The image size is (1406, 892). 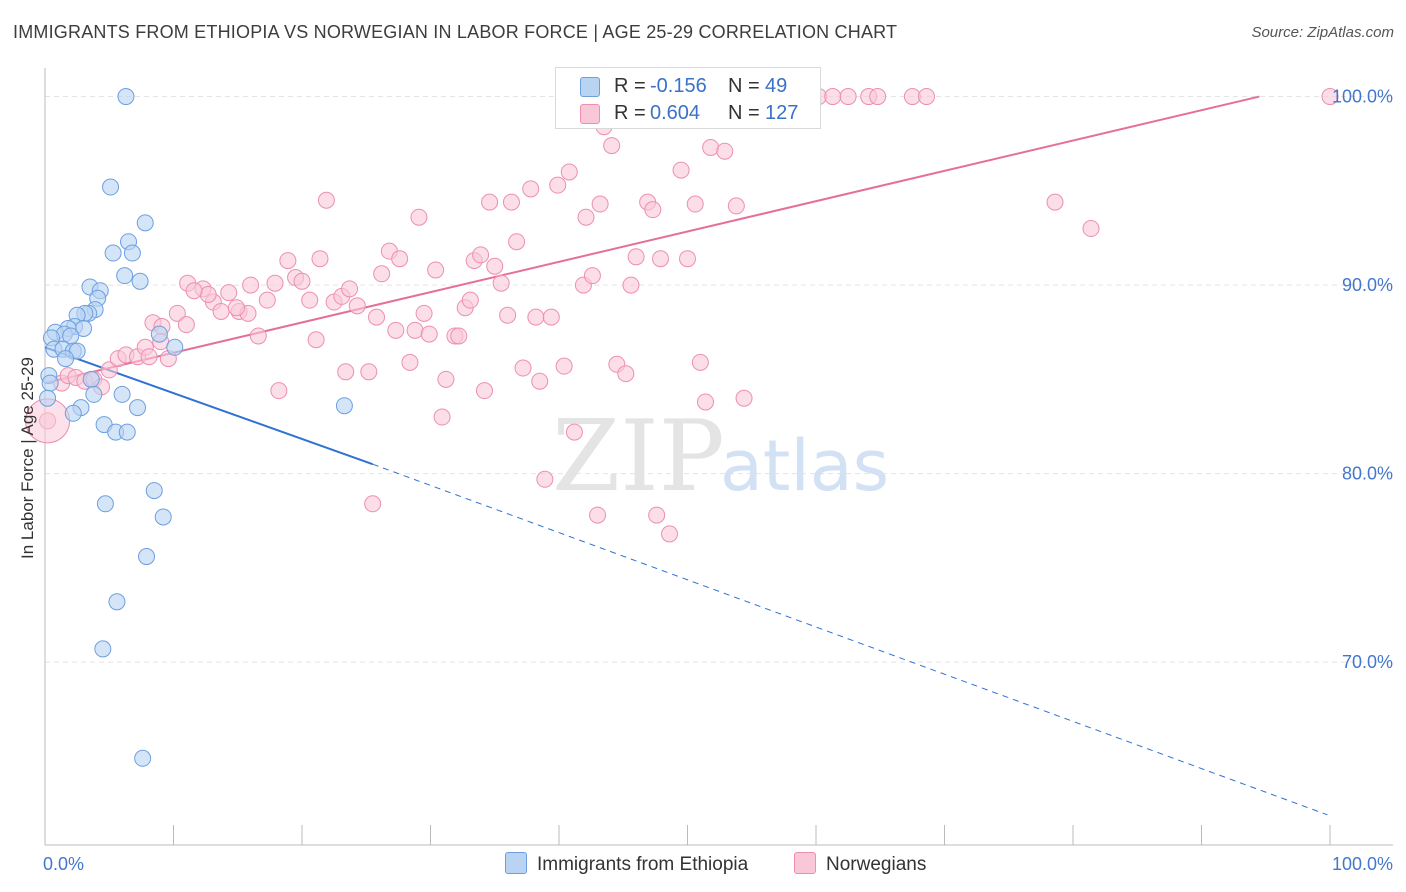 I want to click on watermark: ZIP atlas, so click(x=720, y=457).